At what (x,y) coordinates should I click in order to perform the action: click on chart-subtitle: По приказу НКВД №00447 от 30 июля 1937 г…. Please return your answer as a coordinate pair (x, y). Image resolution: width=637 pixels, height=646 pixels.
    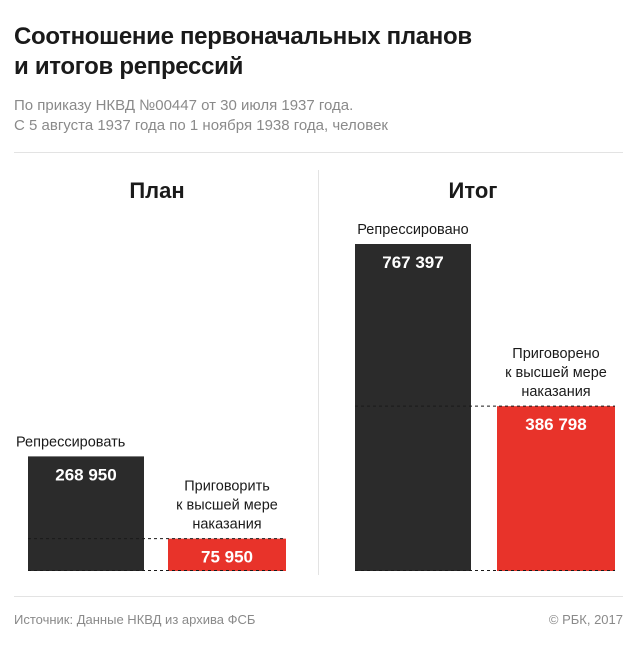
    Looking at the image, I should click on (314, 116).